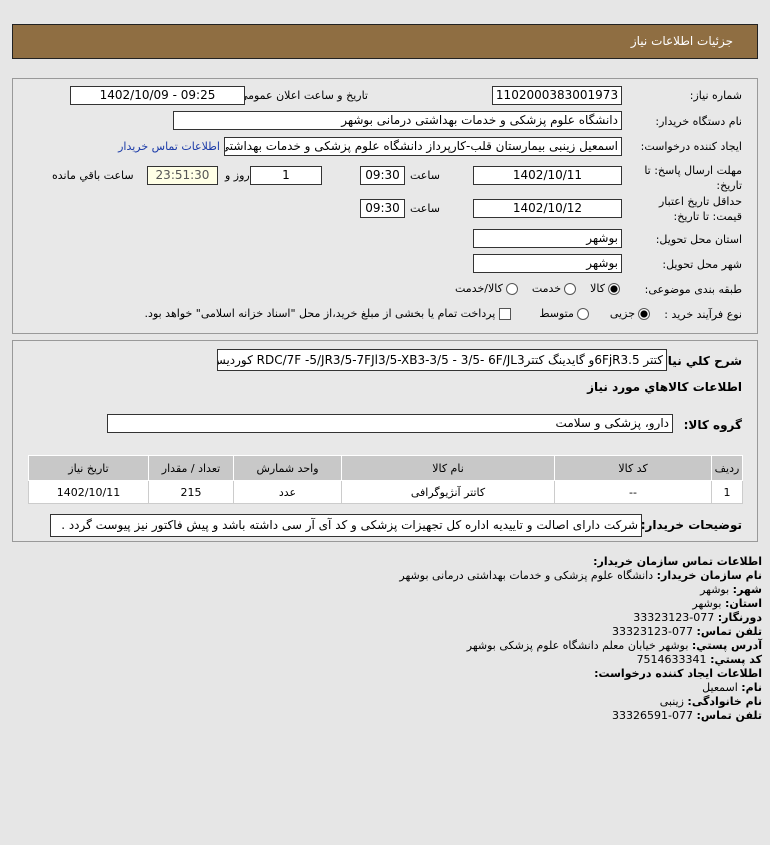 The width and height of the screenshot is (770, 845). Describe the element at coordinates (703, 314) in the screenshot. I see `process-label: نوع فرآیند خرید :` at that location.